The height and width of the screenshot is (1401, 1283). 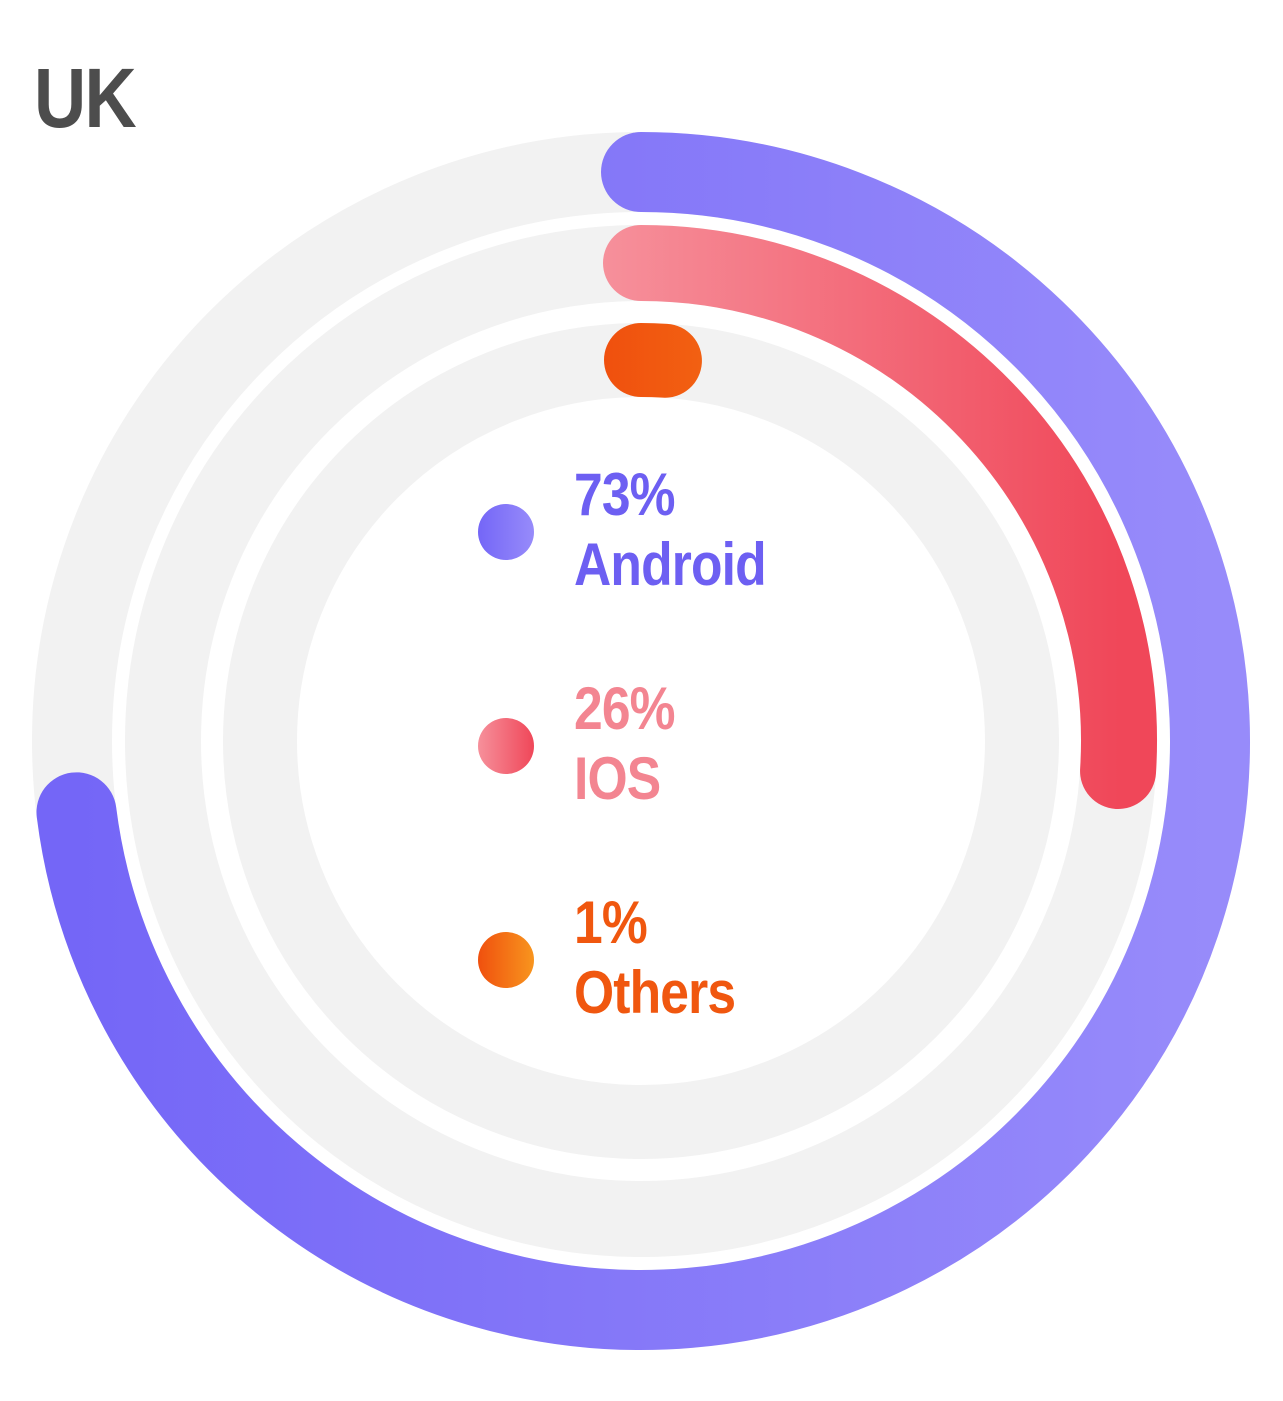 What do you see at coordinates (625, 708) in the screenshot?
I see `ios-value-label: 26%` at bounding box center [625, 708].